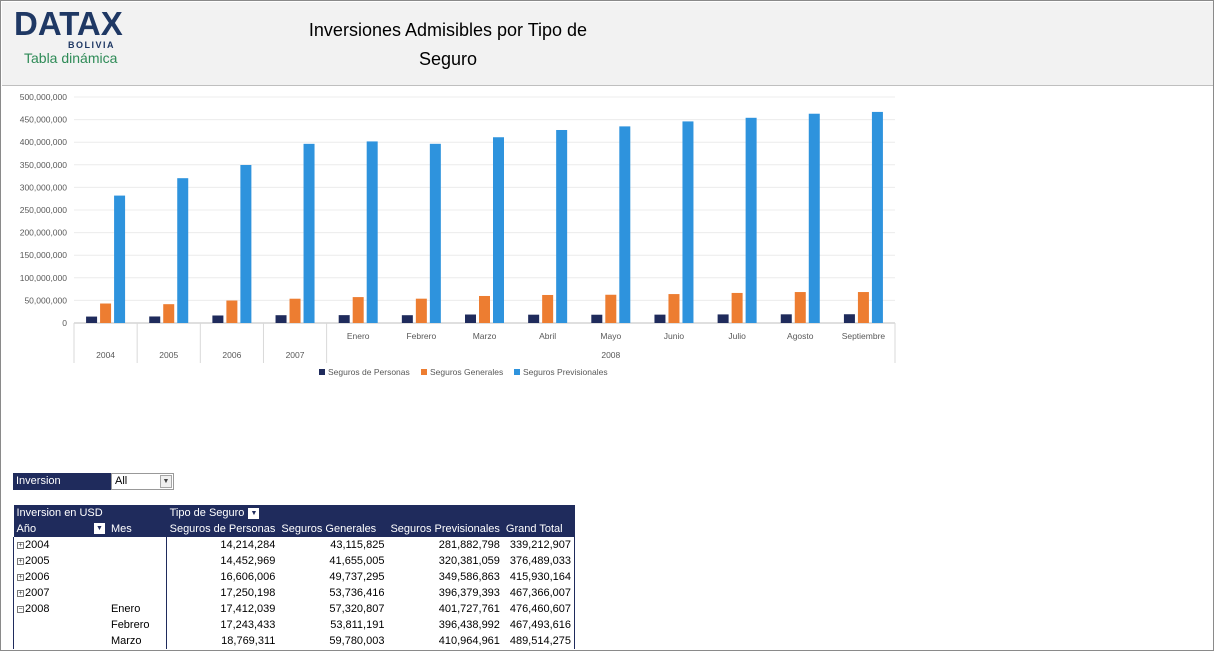 This screenshot has width=1214, height=651. Describe the element at coordinates (44, 255) in the screenshot. I see `y-tick-label: 150,000,000` at that location.